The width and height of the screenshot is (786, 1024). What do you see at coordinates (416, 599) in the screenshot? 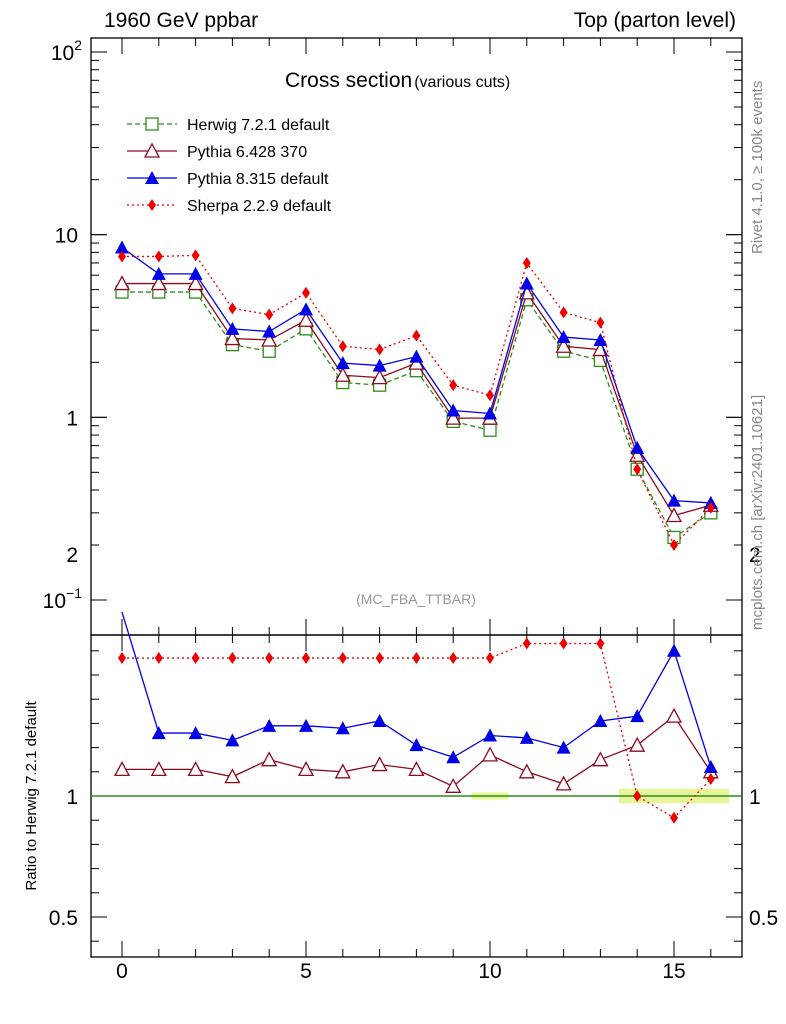
I see `analysis-label: (MC_FBA_TTBAR)` at bounding box center [416, 599].